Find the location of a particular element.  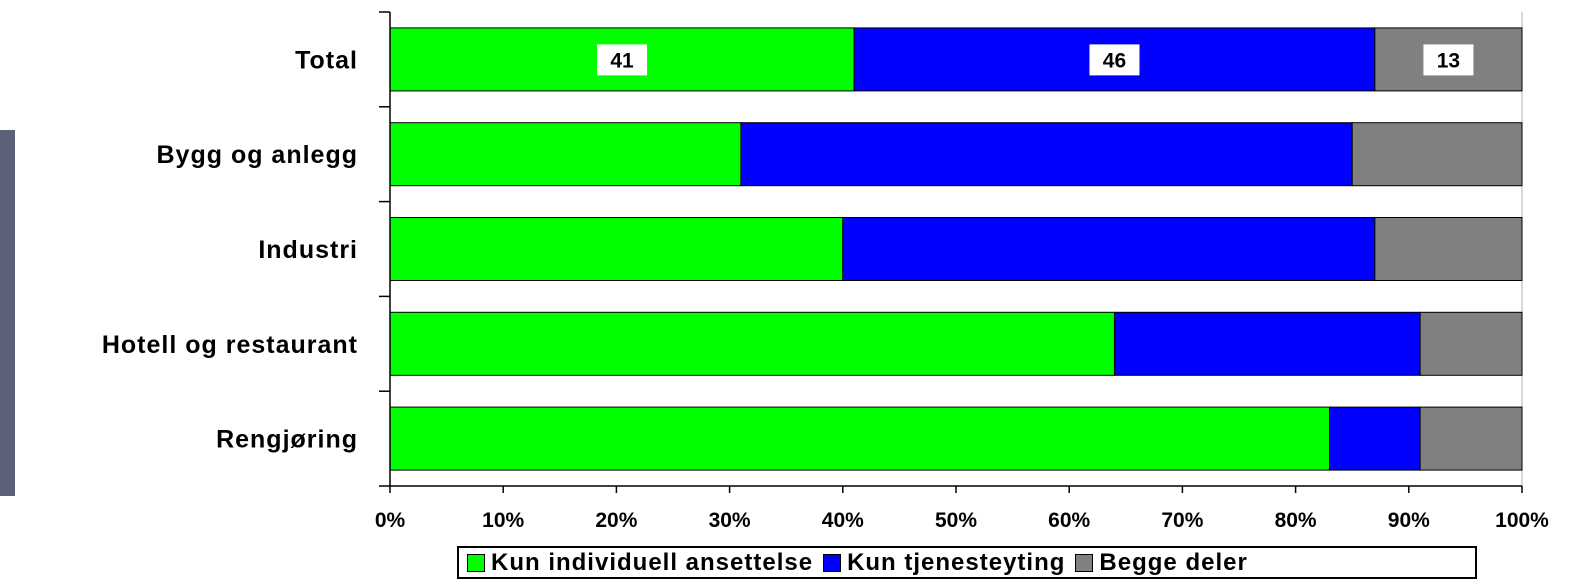

x-tick-label: 100% is located at coordinates (1522, 520).